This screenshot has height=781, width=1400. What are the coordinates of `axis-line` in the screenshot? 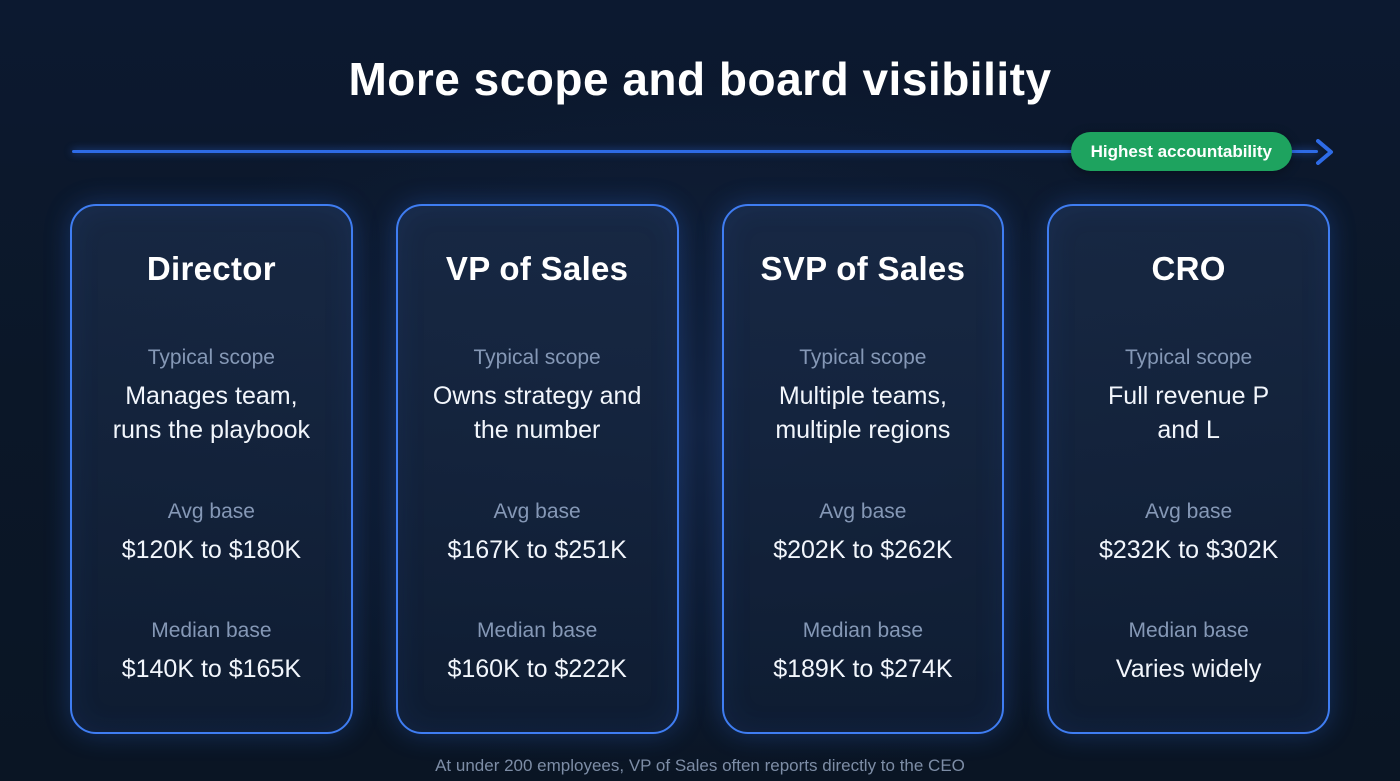 It's located at (695, 151).